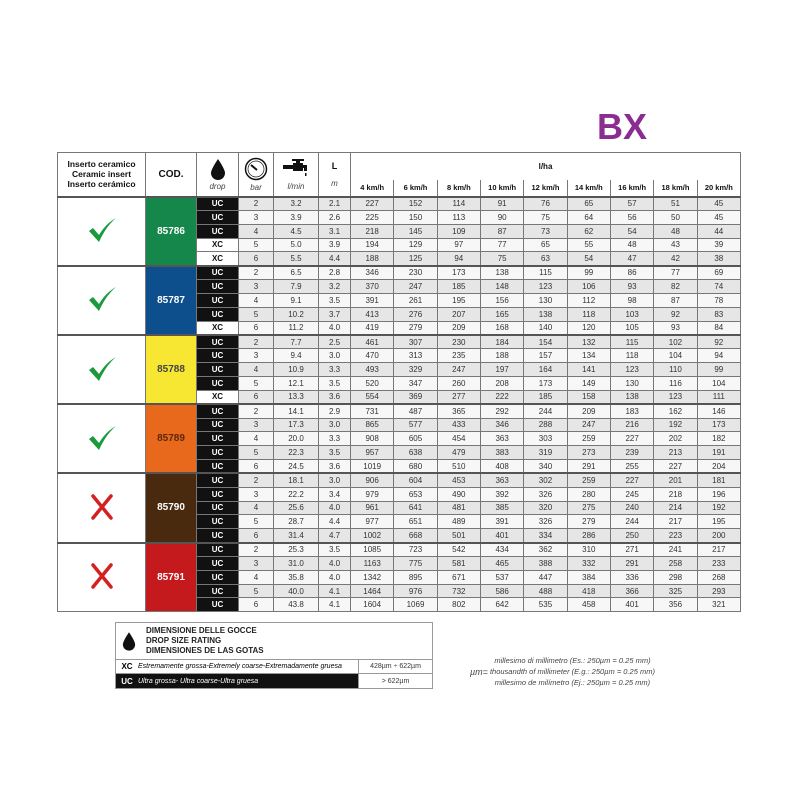 This screenshot has height=800, width=800. Describe the element at coordinates (415, 522) in the screenshot. I see `rate-cell: 651` at that location.